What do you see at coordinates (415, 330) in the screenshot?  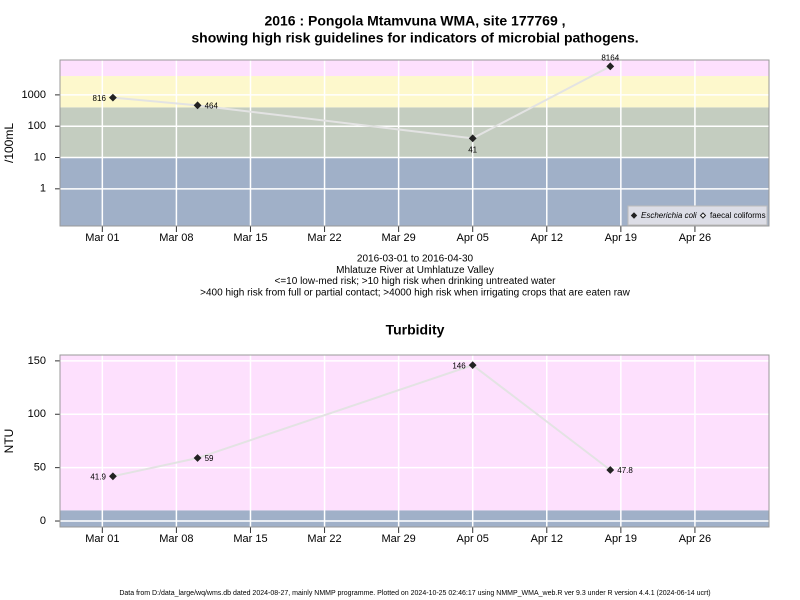 I see `chart-title: Turbidity` at bounding box center [415, 330].